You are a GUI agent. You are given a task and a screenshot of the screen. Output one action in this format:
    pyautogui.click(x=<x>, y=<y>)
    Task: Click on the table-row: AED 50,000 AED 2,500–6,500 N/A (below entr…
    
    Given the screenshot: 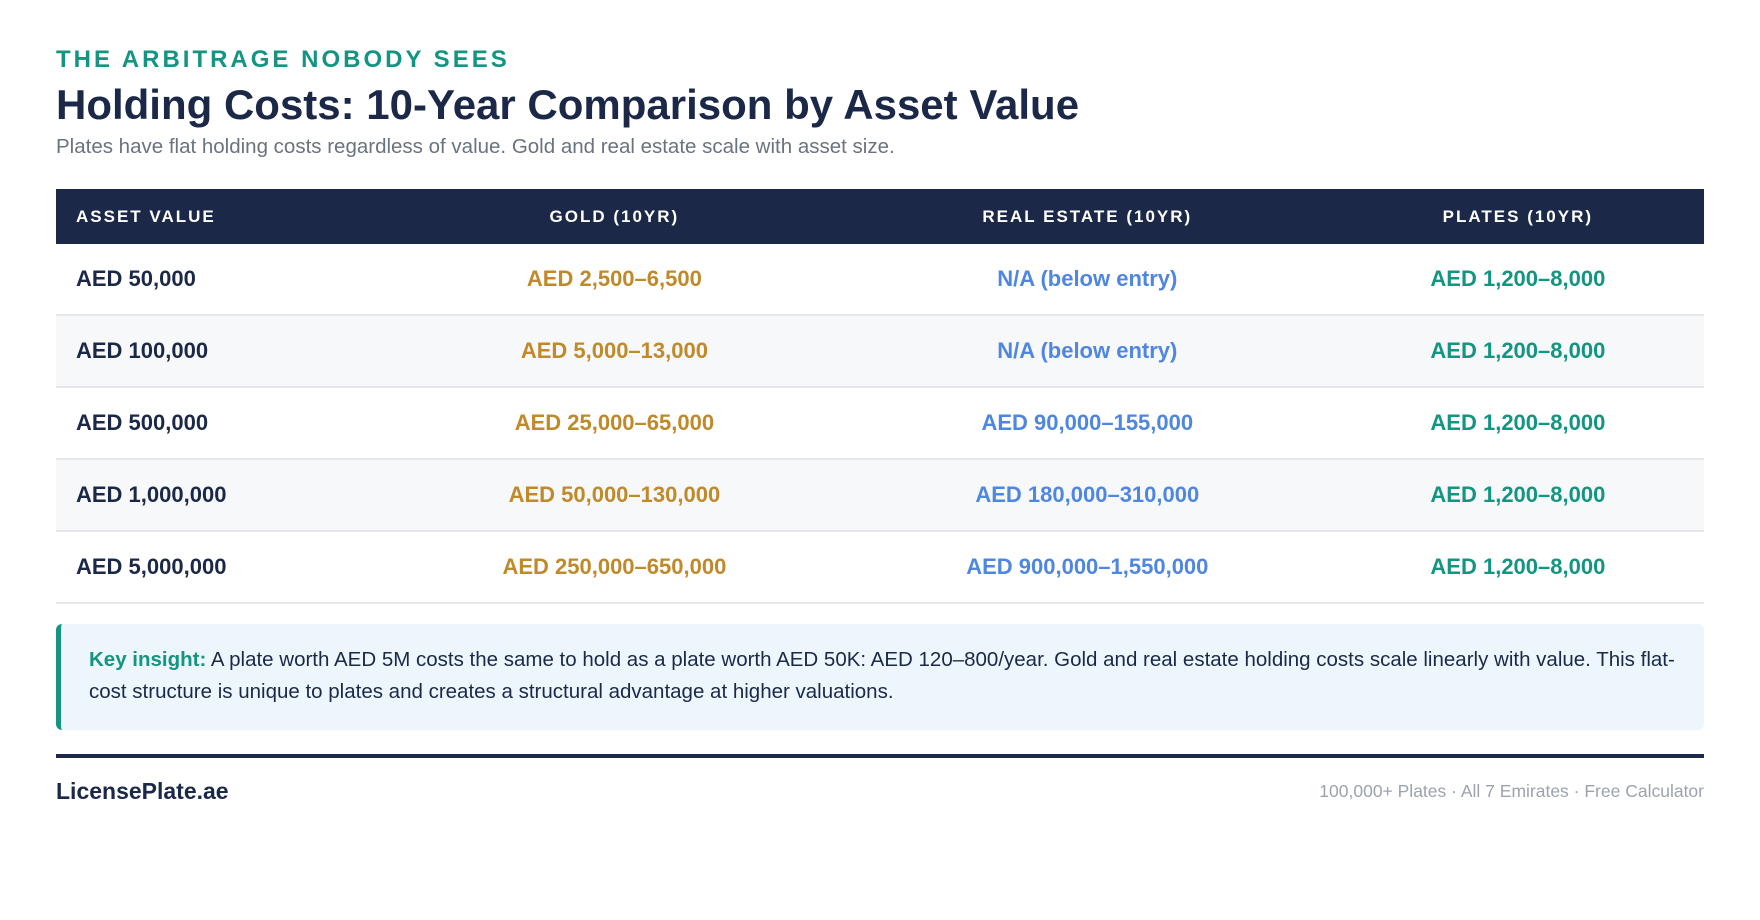 What is the action you would take?
    pyautogui.click(x=880, y=280)
    